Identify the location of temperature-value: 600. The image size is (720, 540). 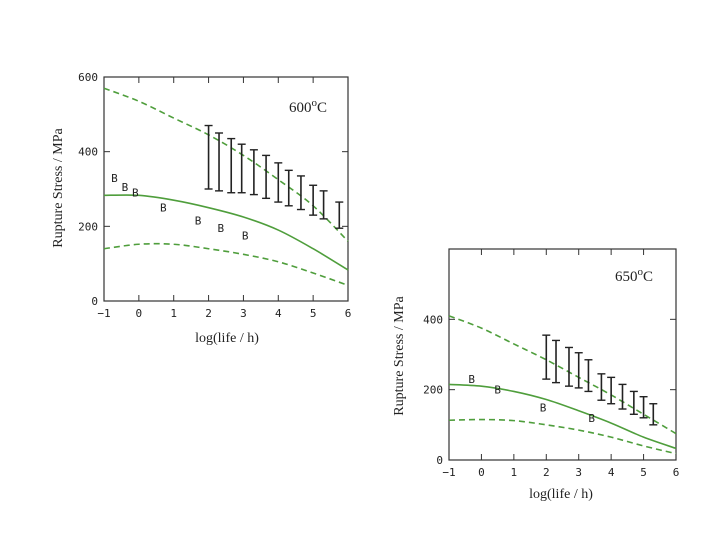
(300, 108).